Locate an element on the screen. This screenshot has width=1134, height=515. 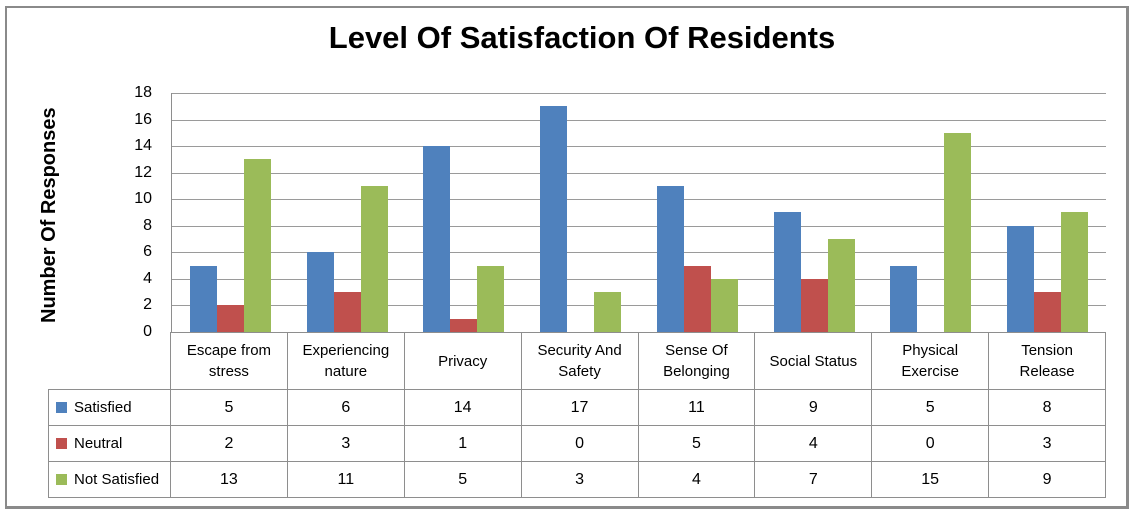
y-tick-label: 14 is located at coordinates (143, 146).